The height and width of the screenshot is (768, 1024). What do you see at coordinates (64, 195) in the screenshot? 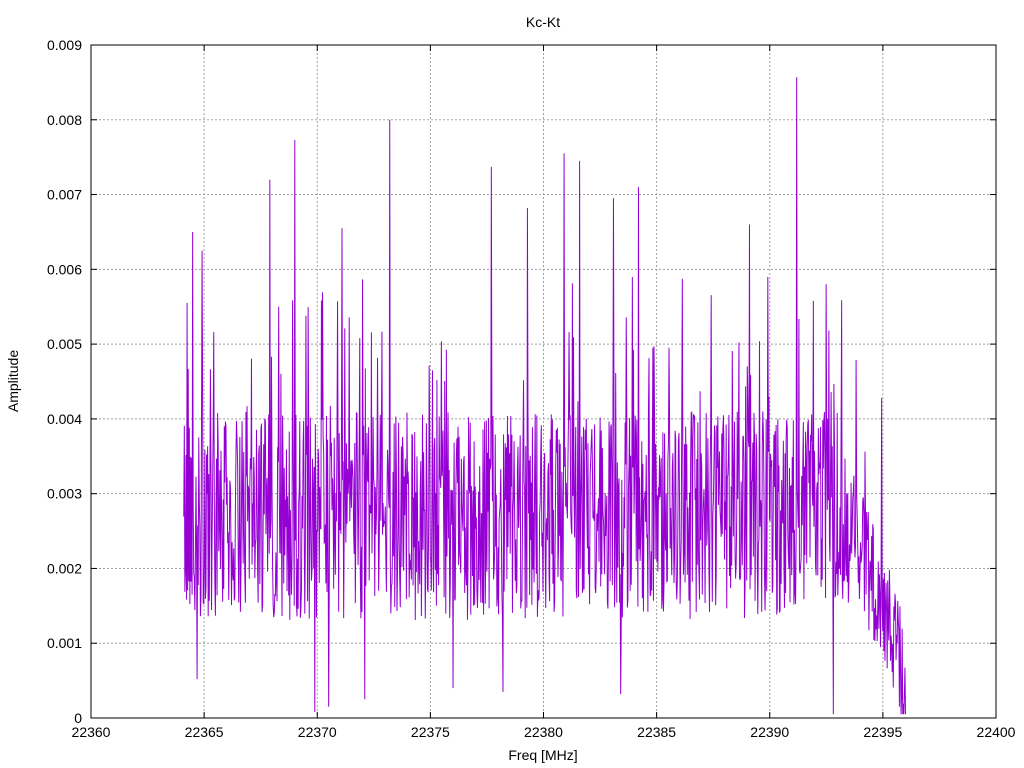
I see `y-tick-label: 0.007` at bounding box center [64, 195].